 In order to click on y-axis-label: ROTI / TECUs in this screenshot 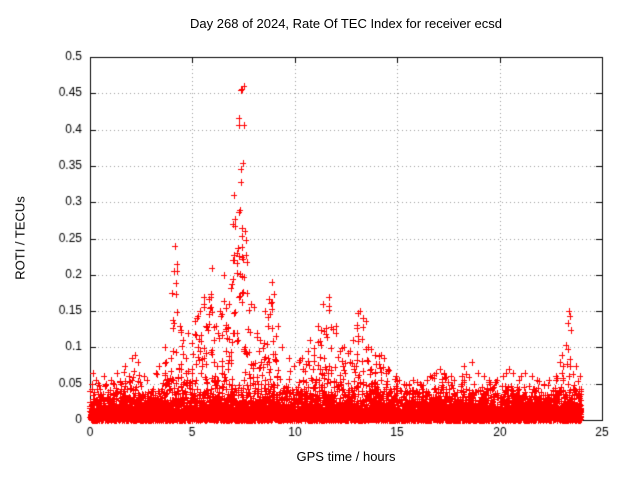, I will do `click(20, 238)`.